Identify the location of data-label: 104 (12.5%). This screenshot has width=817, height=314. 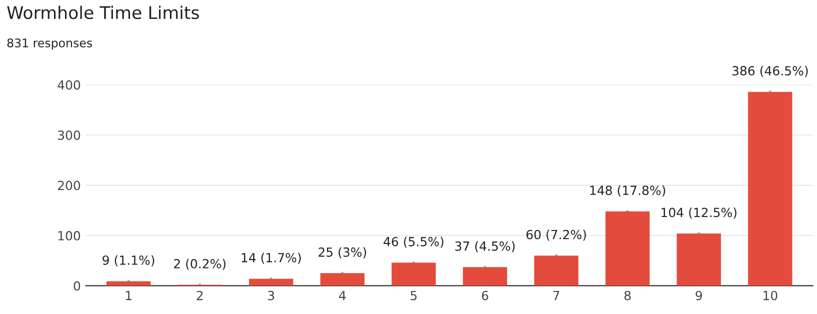
(699, 213).